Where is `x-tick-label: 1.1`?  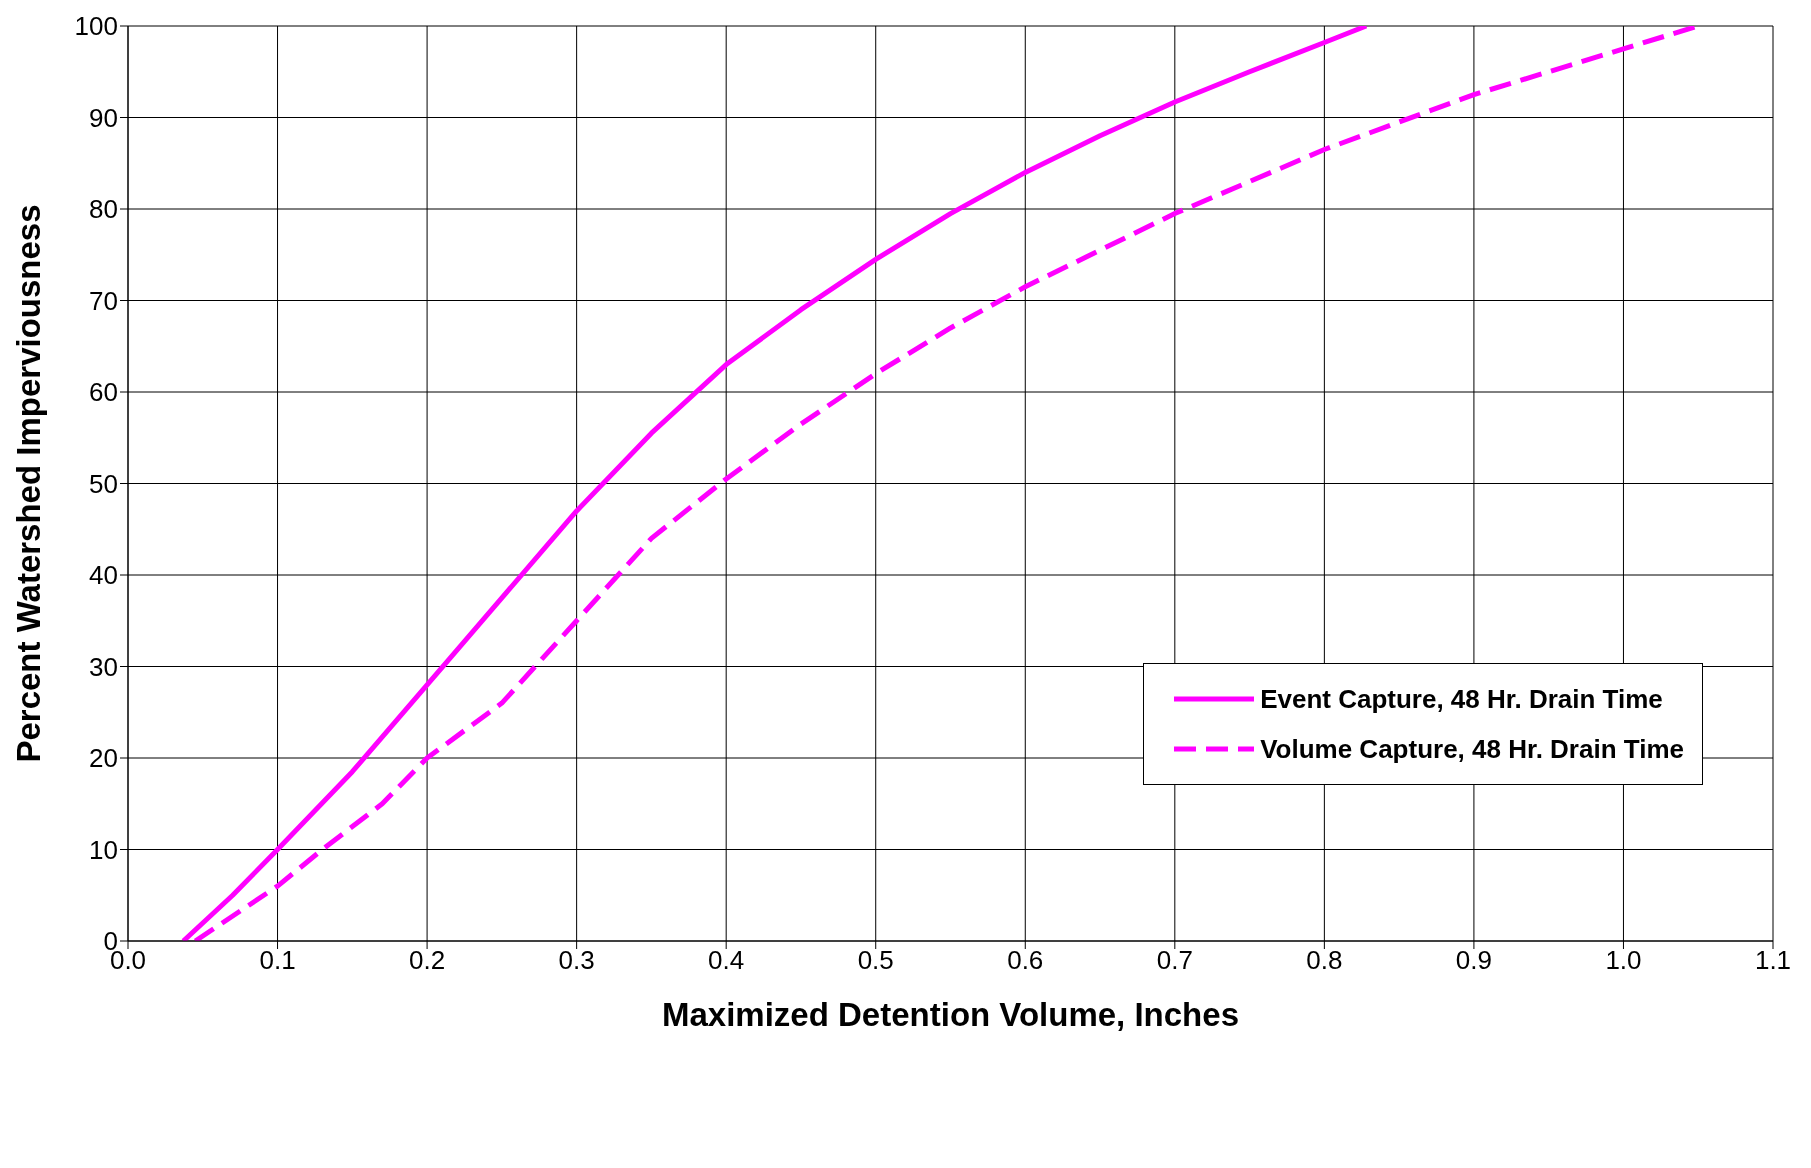
x-tick-label: 1.1 is located at coordinates (1773, 960).